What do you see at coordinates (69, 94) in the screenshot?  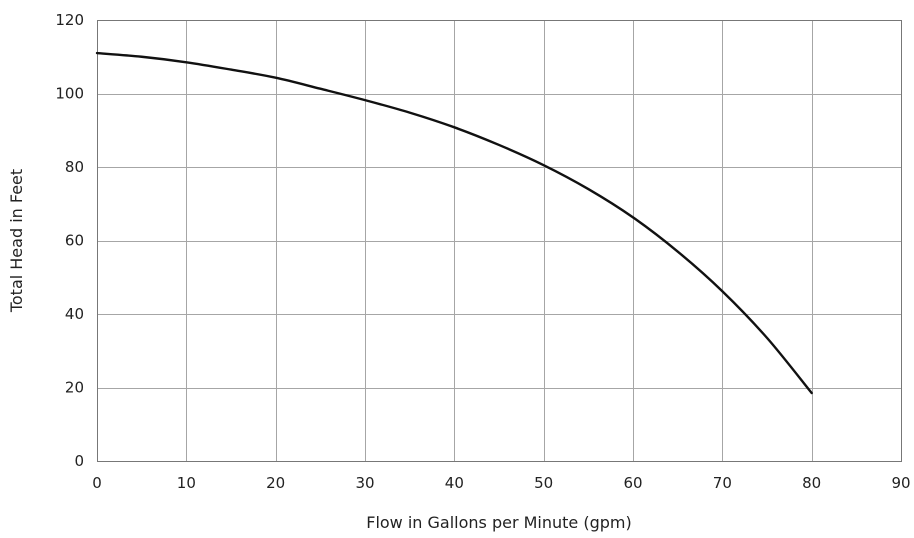 I see `y-tick-label: 100` at bounding box center [69, 94].